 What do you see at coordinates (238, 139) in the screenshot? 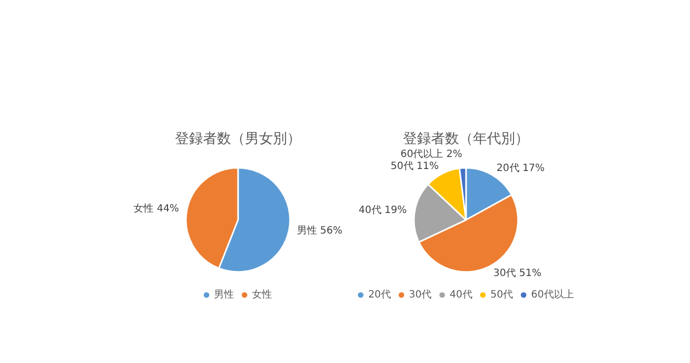
I see `chart-title: 登録者数（男女別）` at bounding box center [238, 139].